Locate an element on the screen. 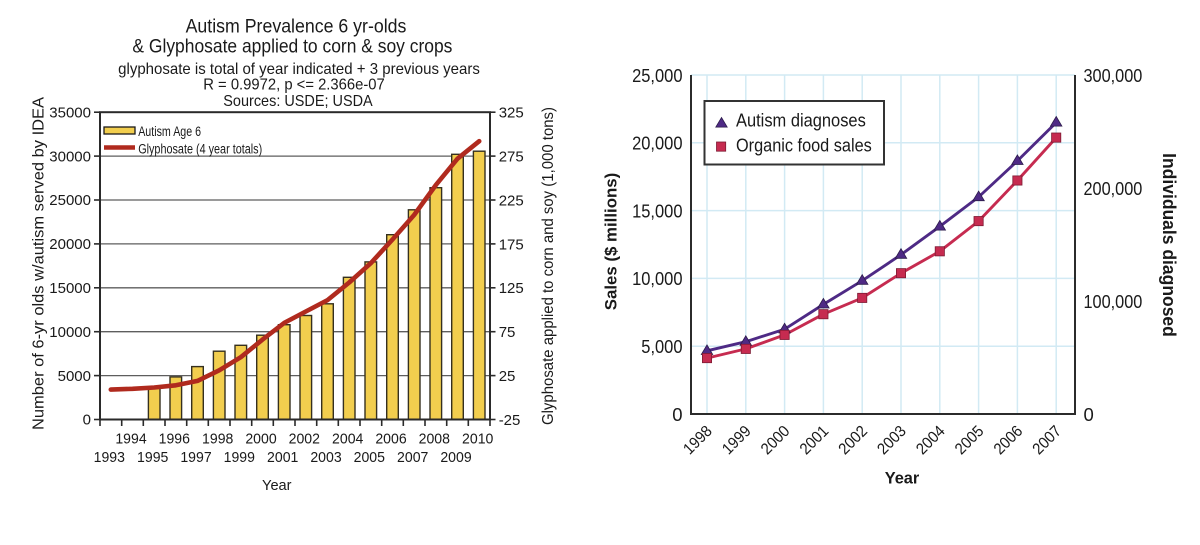 The width and height of the screenshot is (1200, 545). svg-text: 30000 is located at coordinates (70, 156).